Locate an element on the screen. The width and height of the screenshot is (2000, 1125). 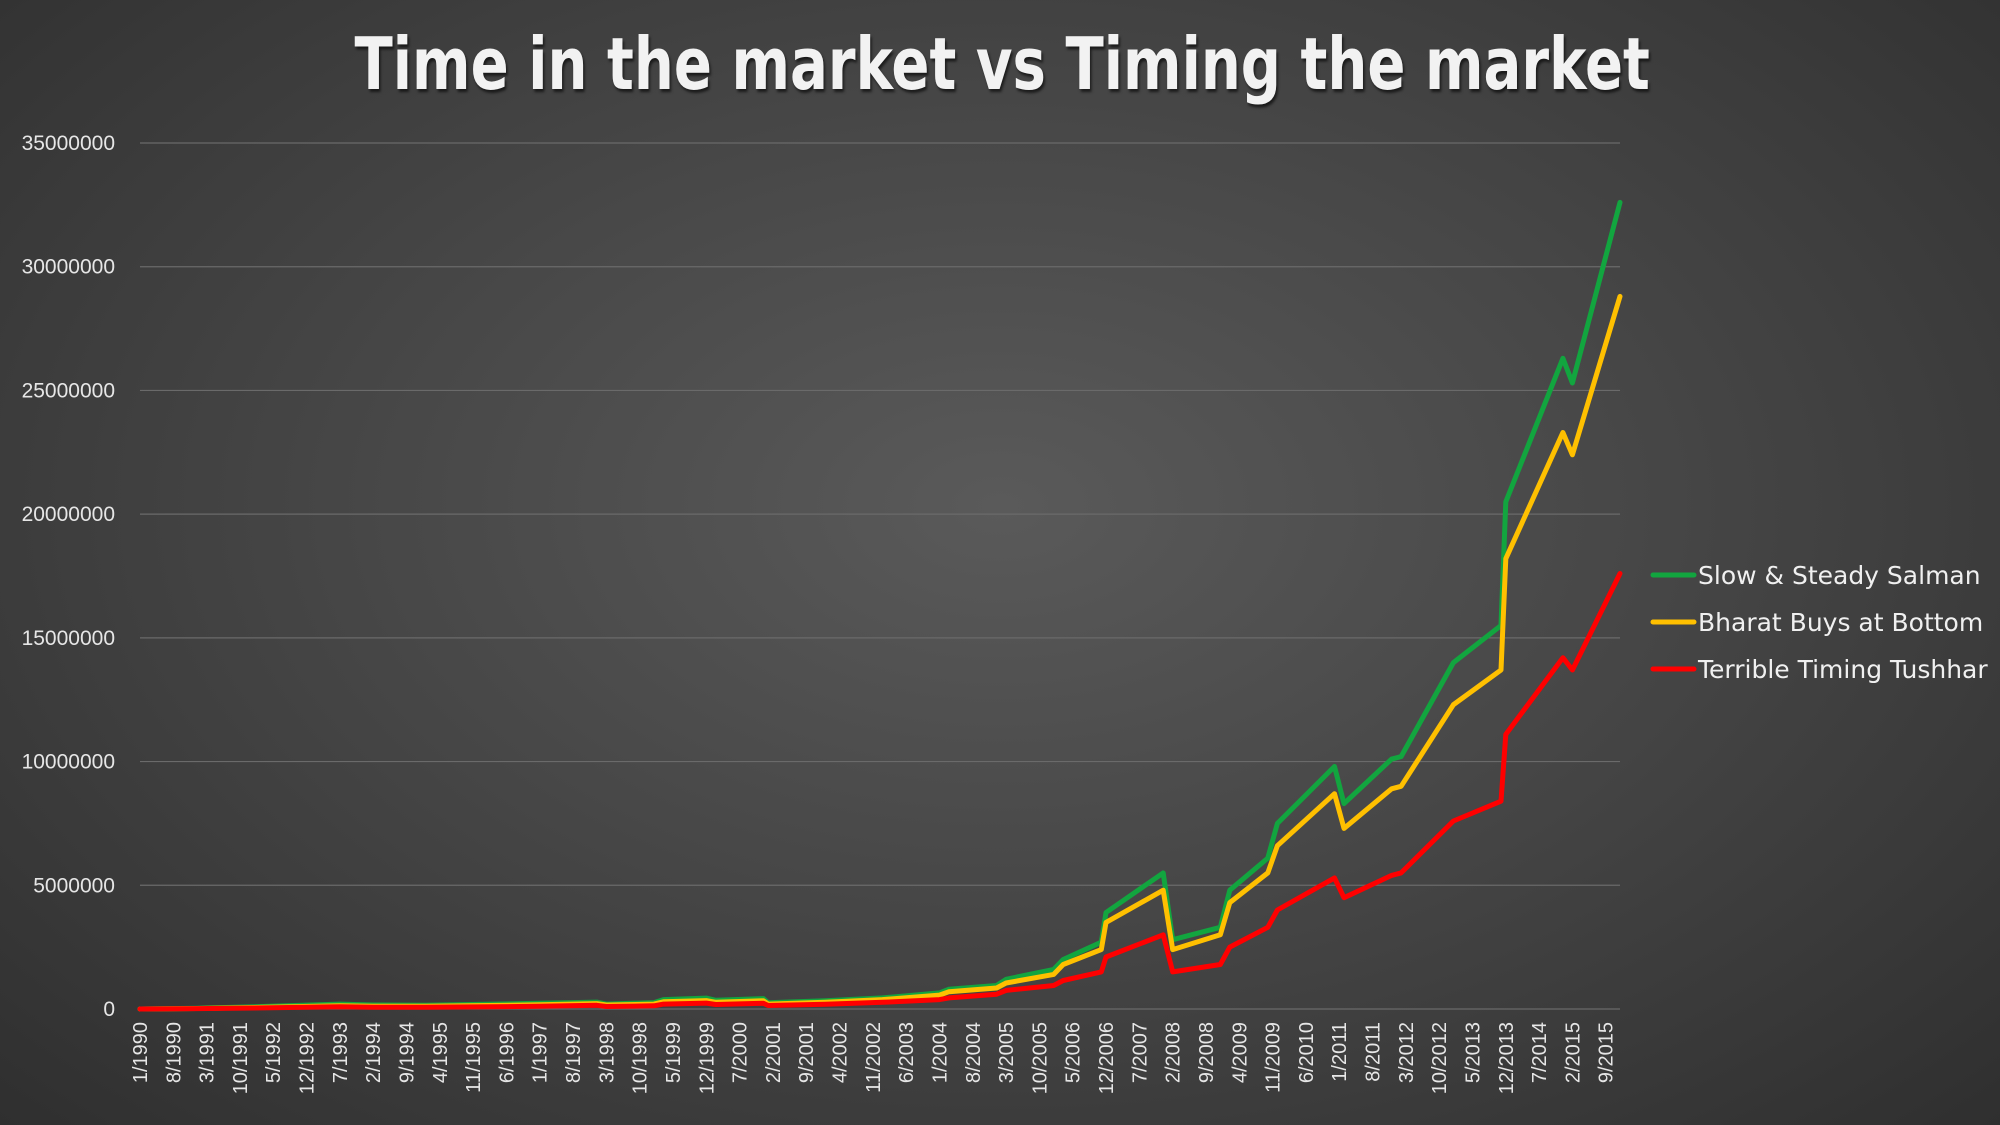
x-tick-label: 6/2003 is located at coordinates (907, 1052).